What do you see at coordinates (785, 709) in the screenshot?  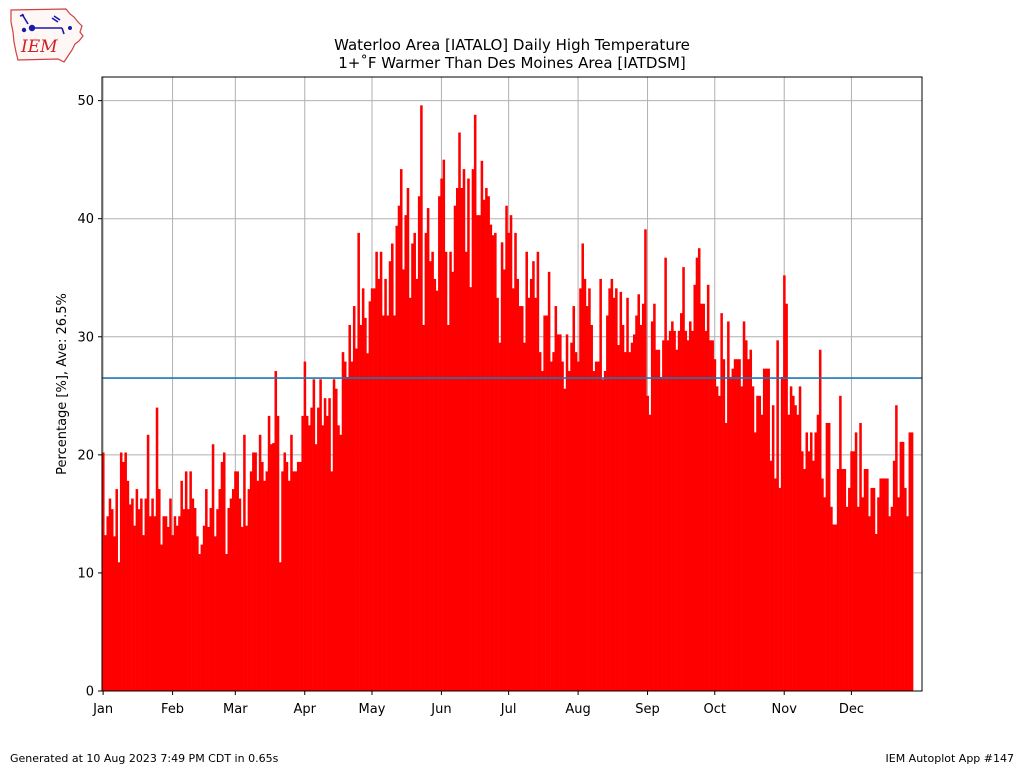 I see `x-tick-label: Nov` at bounding box center [785, 709].